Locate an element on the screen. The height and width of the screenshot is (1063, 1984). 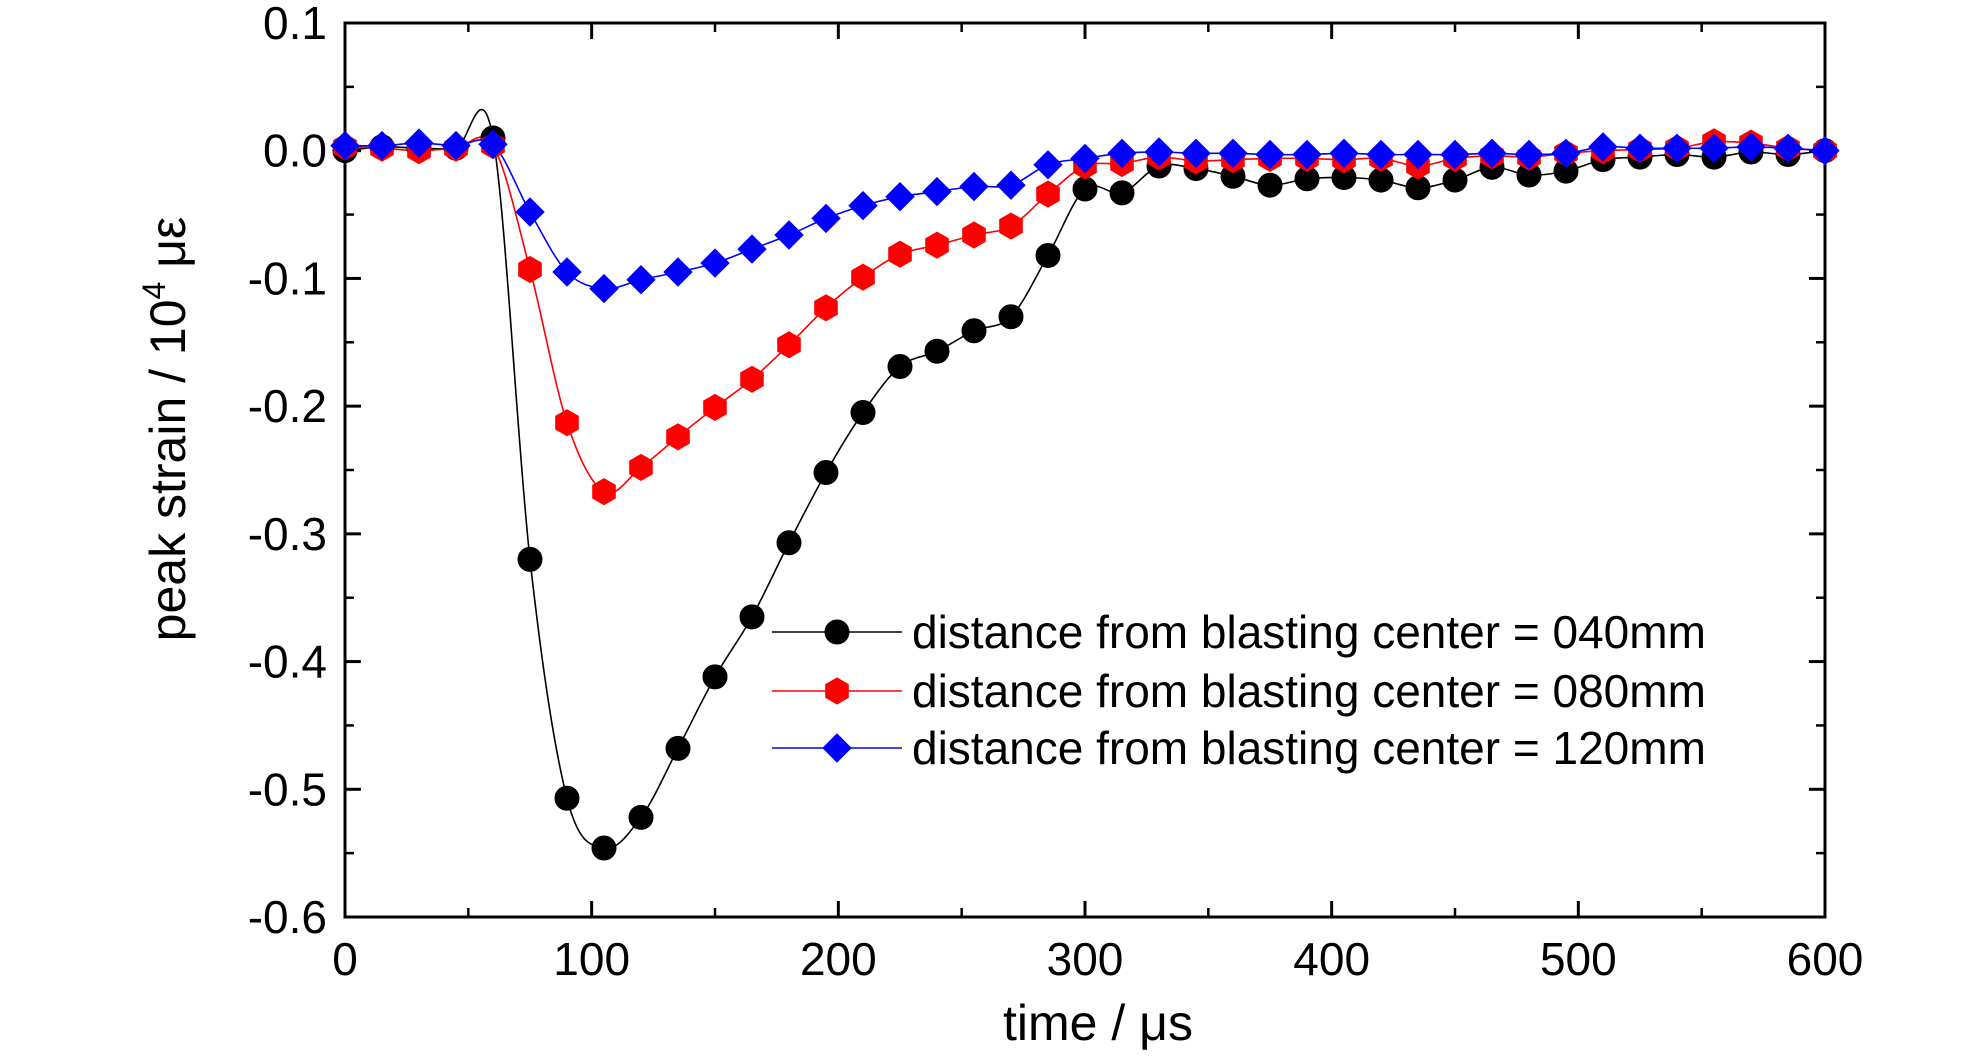
legend-entry-1: distance from blasting center = 040mm is located at coordinates (1239, 632).